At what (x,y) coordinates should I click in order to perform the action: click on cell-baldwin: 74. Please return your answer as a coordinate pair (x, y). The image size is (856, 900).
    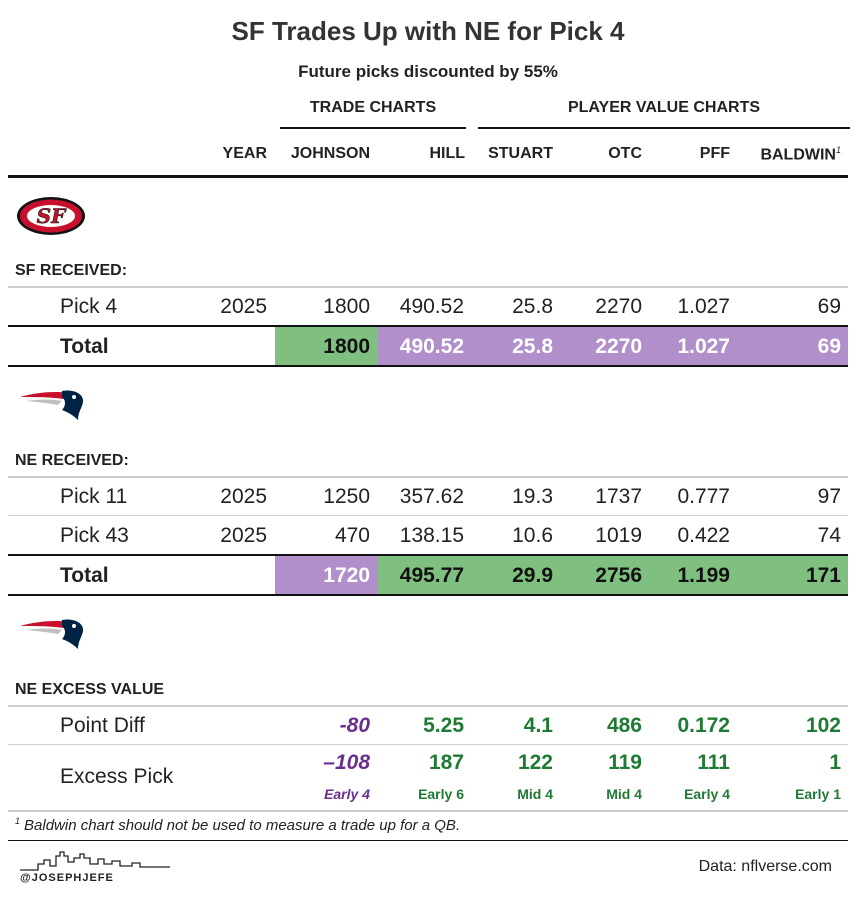
    Looking at the image, I should click on (829, 535).